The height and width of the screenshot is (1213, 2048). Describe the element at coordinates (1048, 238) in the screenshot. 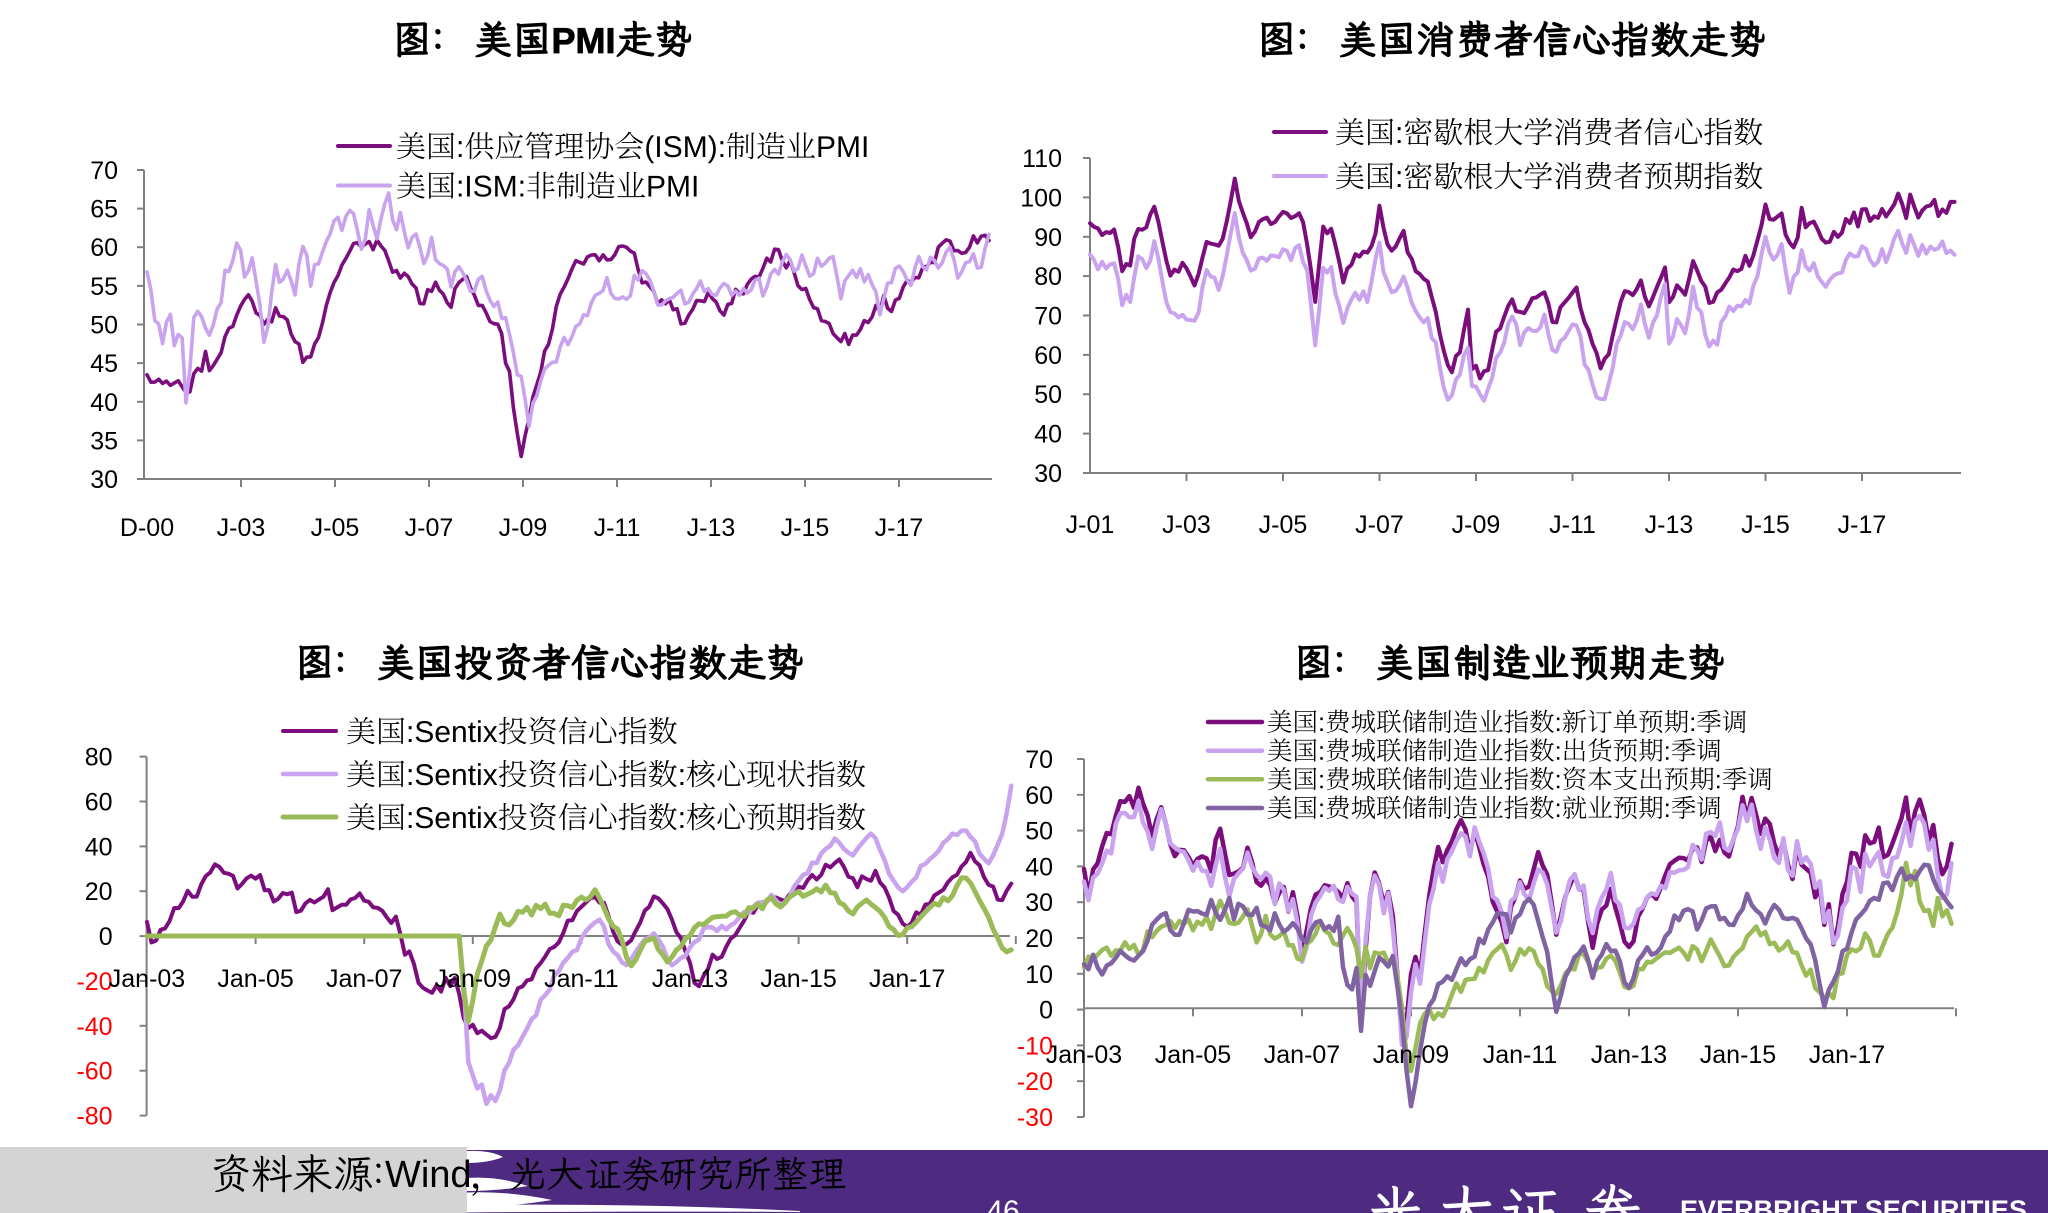

I see `svg-text: 90` at that location.